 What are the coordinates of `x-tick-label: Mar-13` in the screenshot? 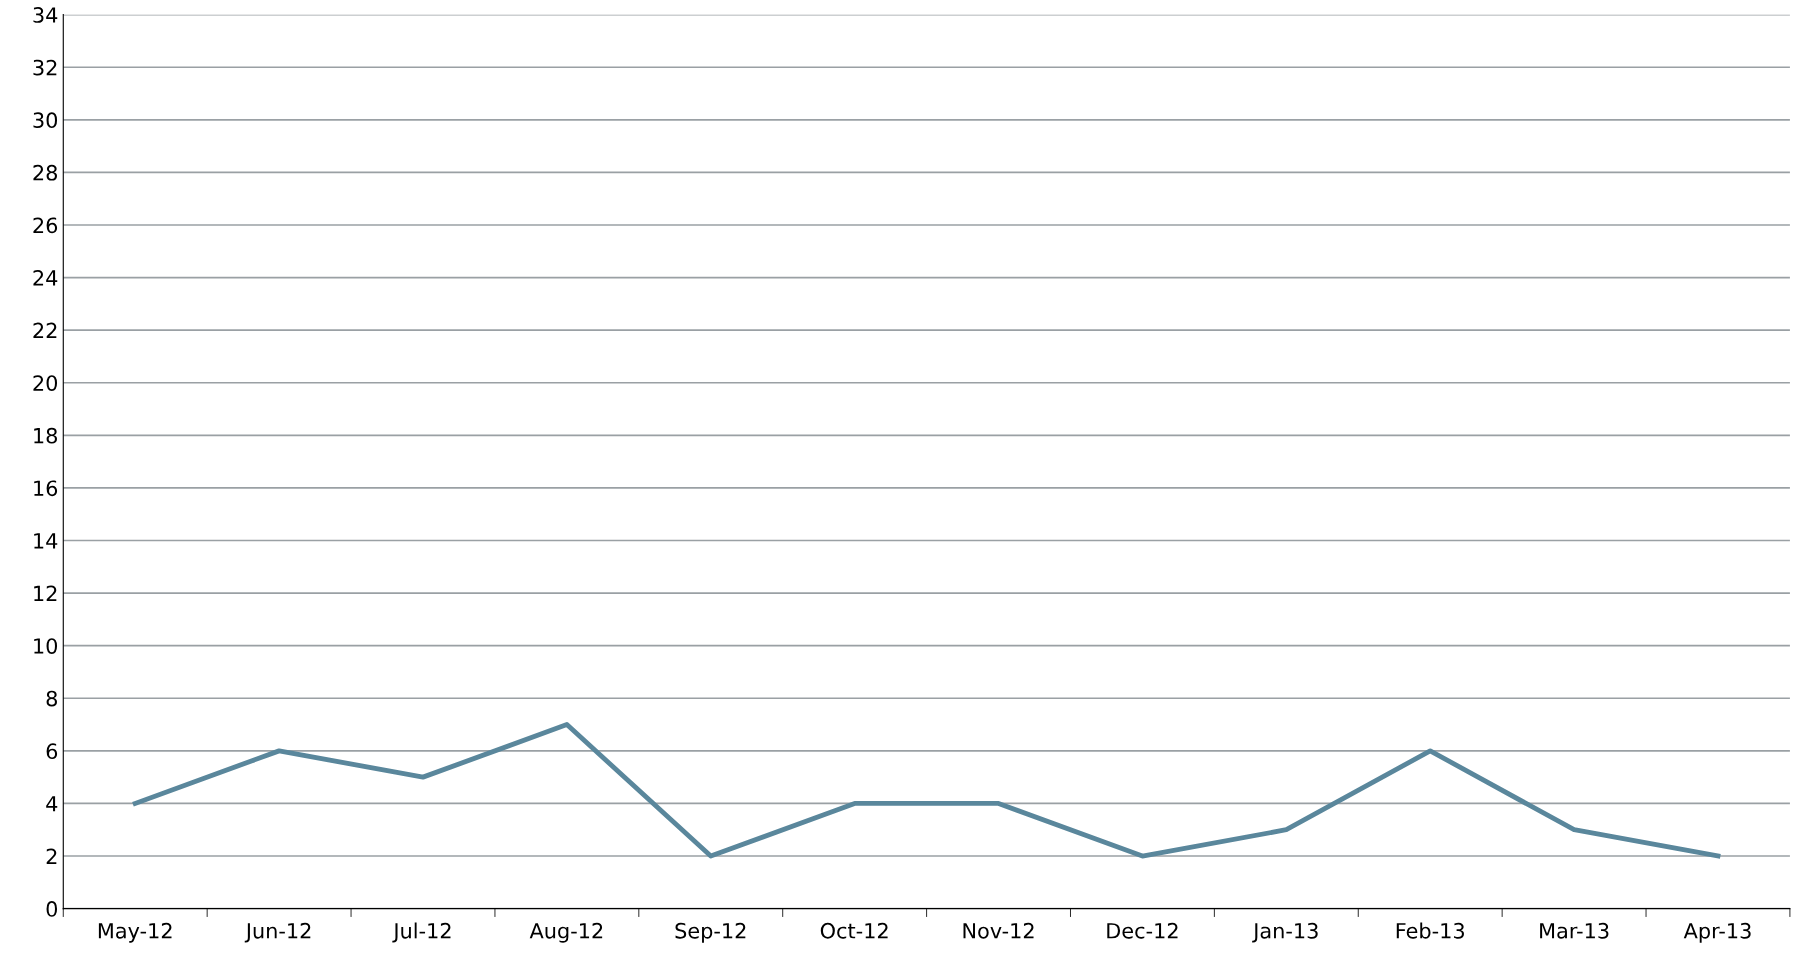 It's located at (1574, 930).